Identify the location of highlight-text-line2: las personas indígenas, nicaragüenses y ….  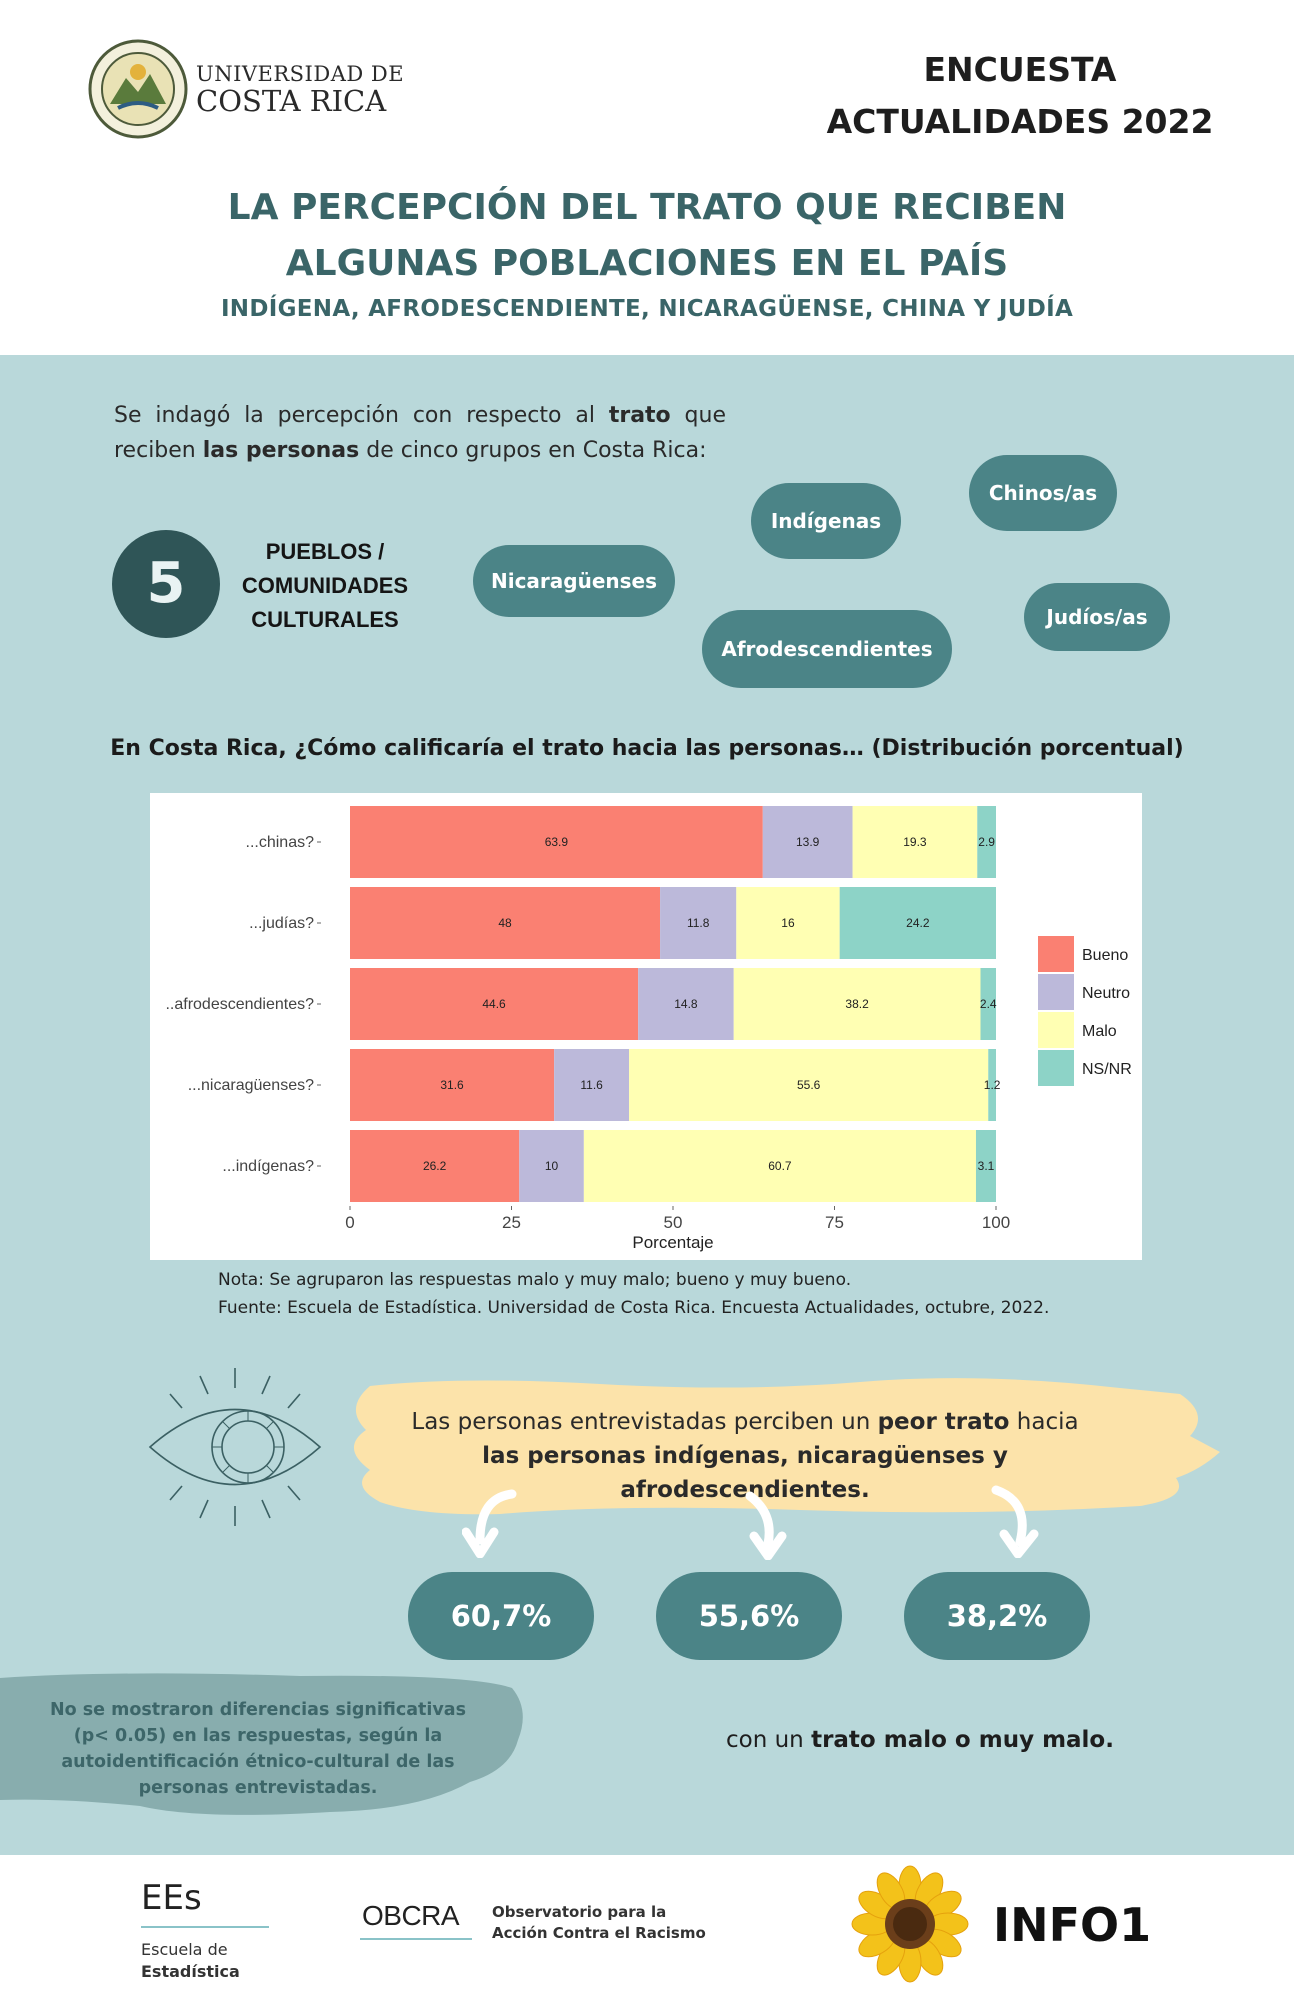
(745, 1473).